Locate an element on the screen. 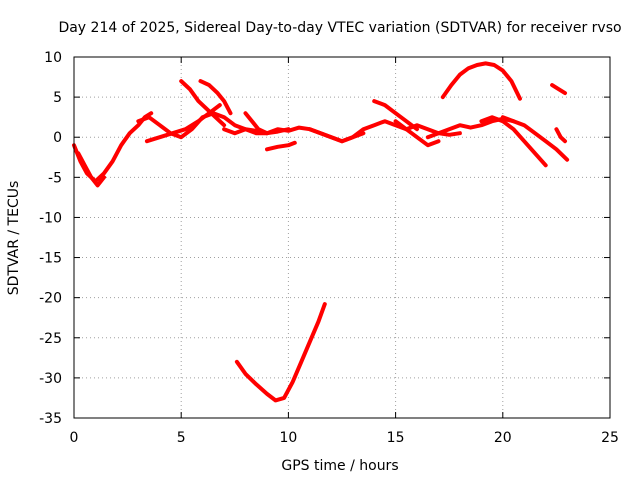 This screenshot has height=480, width=640. y-tick-label: -20 is located at coordinates (50, 299).